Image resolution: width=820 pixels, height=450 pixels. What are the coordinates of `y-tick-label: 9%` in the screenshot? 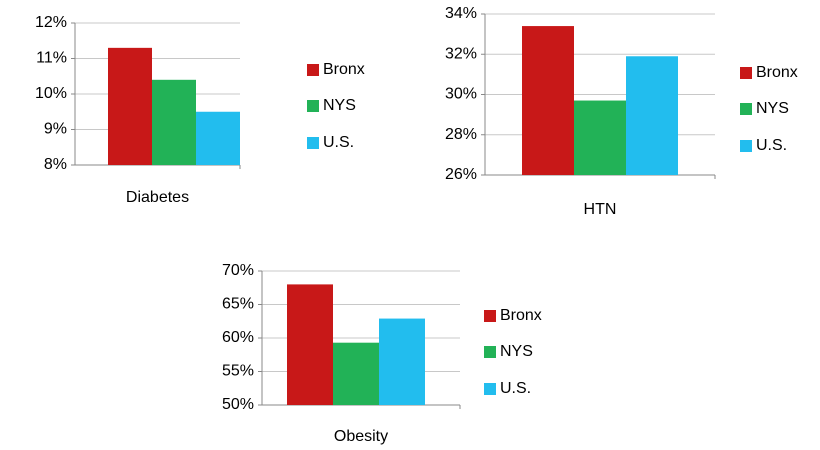 It's located at (55, 129).